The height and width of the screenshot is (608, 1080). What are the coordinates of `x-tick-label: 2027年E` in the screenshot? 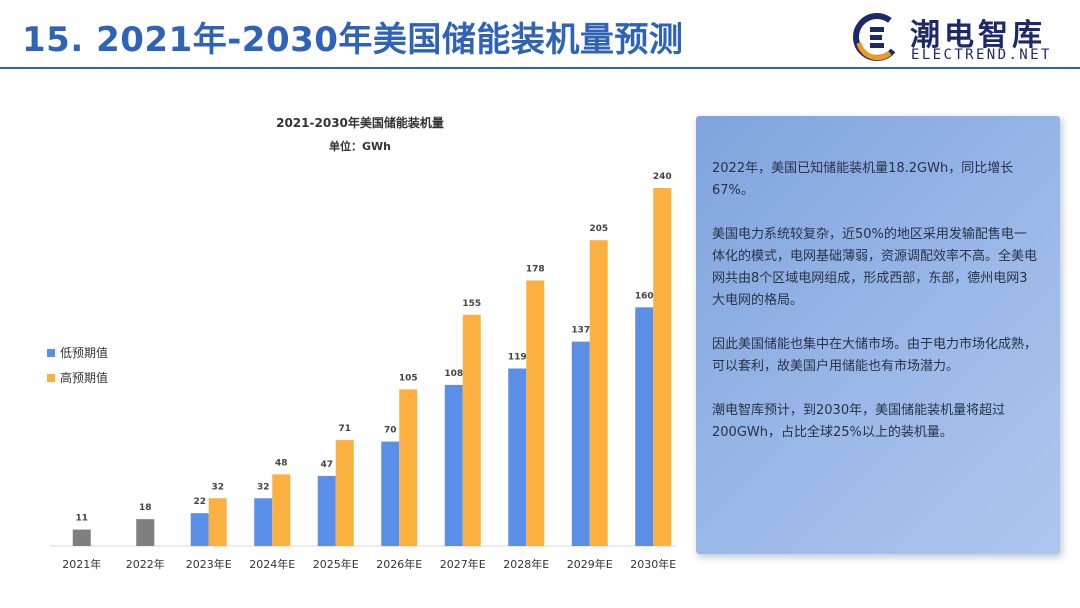 It's located at (463, 564).